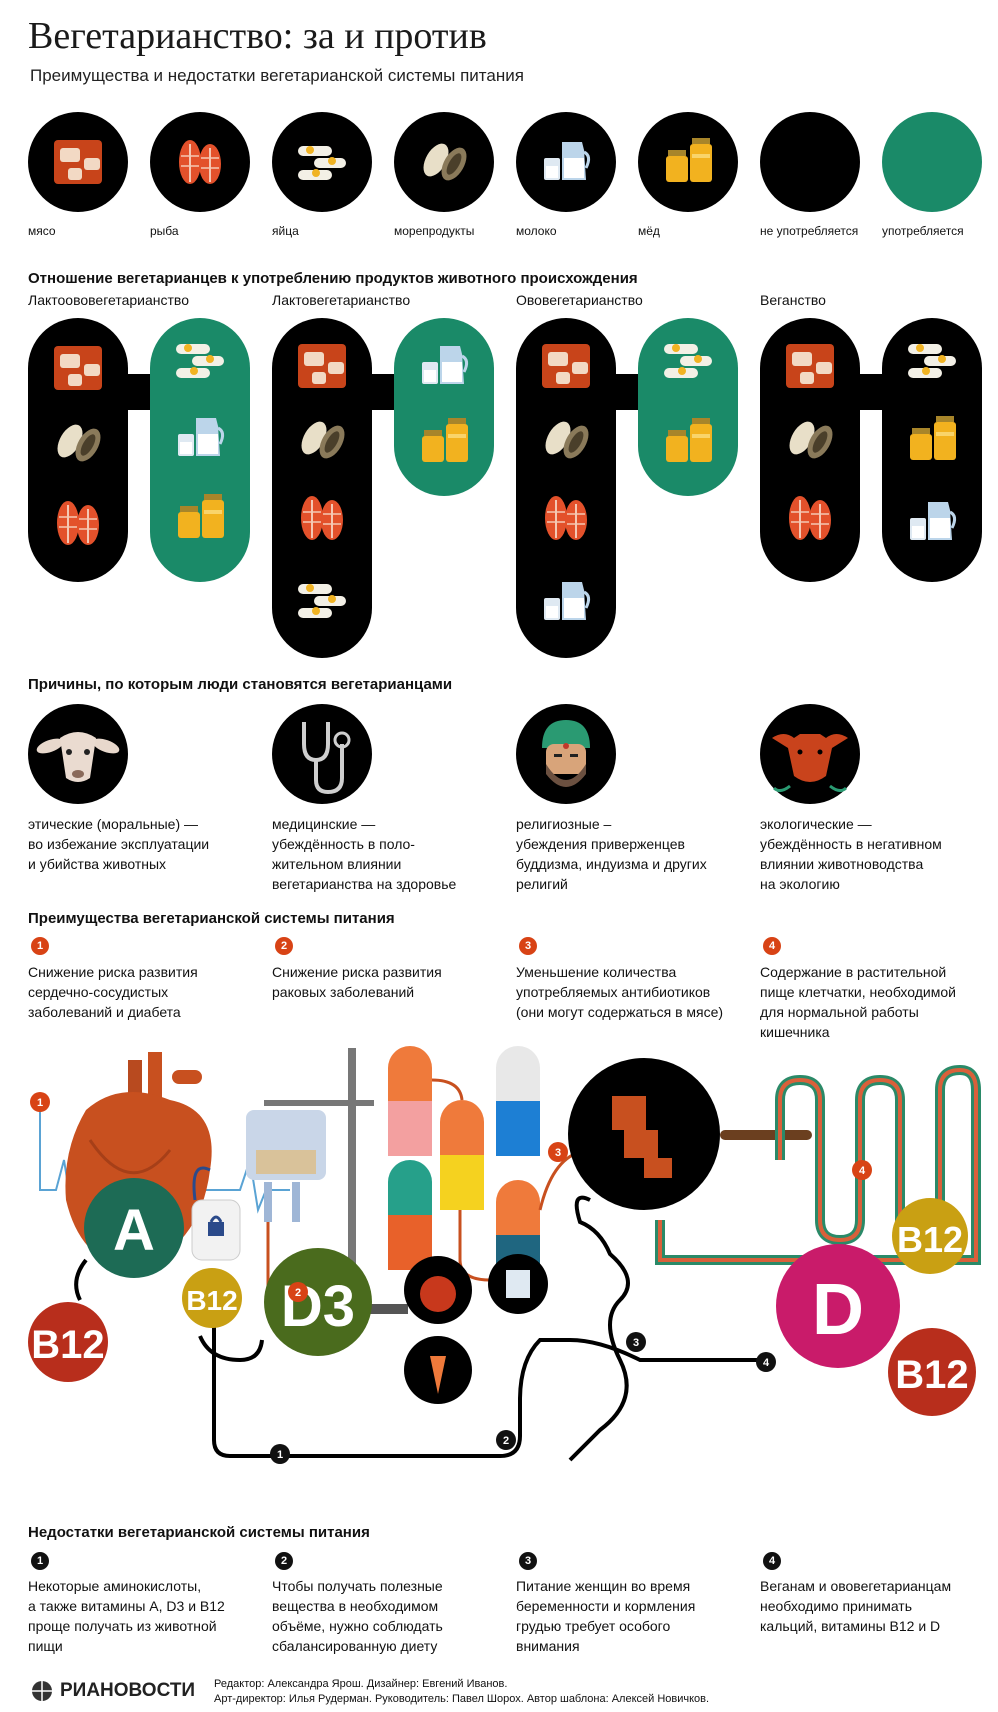  Describe the element at coordinates (800, 884) in the screenshot. I see `reason-line: на экологию` at that location.